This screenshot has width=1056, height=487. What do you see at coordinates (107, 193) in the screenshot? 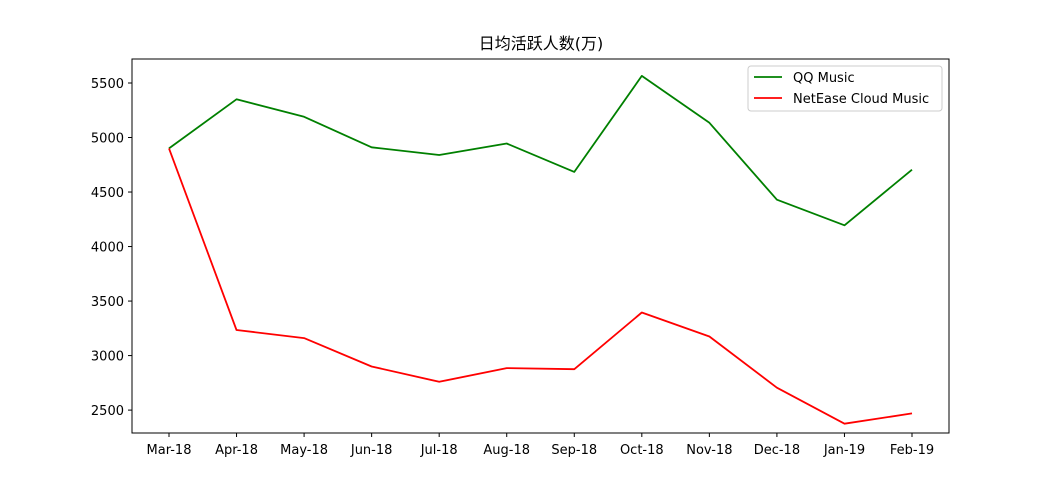
I see `y-tick-label: 4500` at bounding box center [107, 193].